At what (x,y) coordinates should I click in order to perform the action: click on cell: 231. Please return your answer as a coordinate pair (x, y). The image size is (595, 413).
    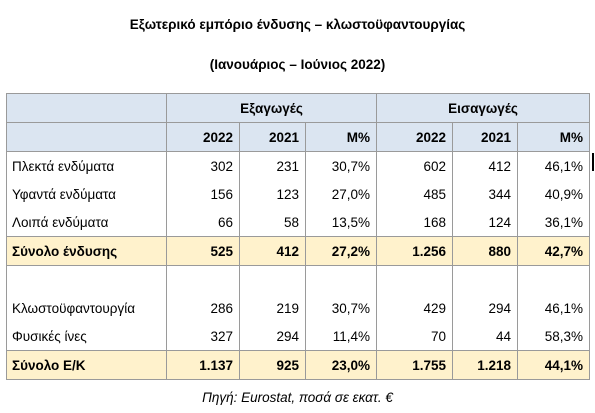
    Looking at the image, I should click on (272, 165).